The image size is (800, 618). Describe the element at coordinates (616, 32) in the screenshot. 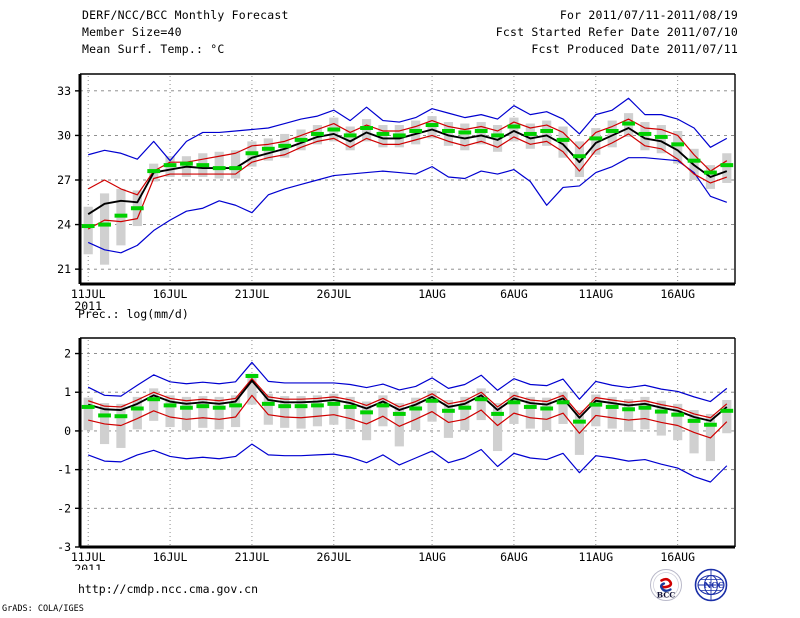

I see `fcst-started-label: Fcst Started Refer Date 2011/07/10` at that location.